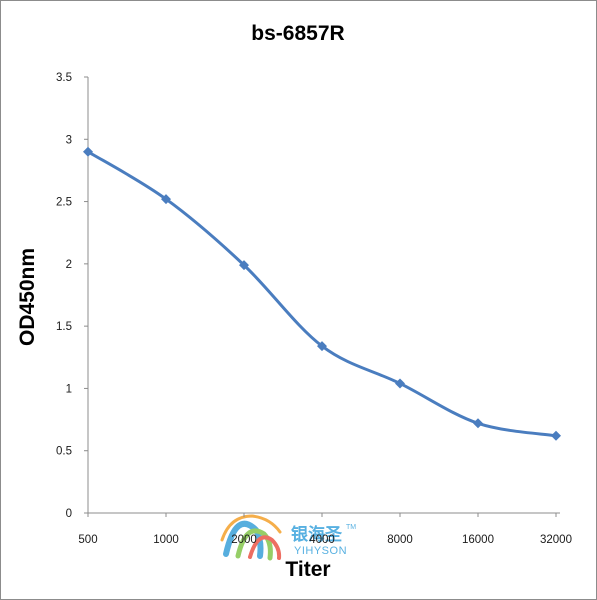 This screenshot has height=600, width=597. I want to click on y-tick-label: 2, so click(69, 265).